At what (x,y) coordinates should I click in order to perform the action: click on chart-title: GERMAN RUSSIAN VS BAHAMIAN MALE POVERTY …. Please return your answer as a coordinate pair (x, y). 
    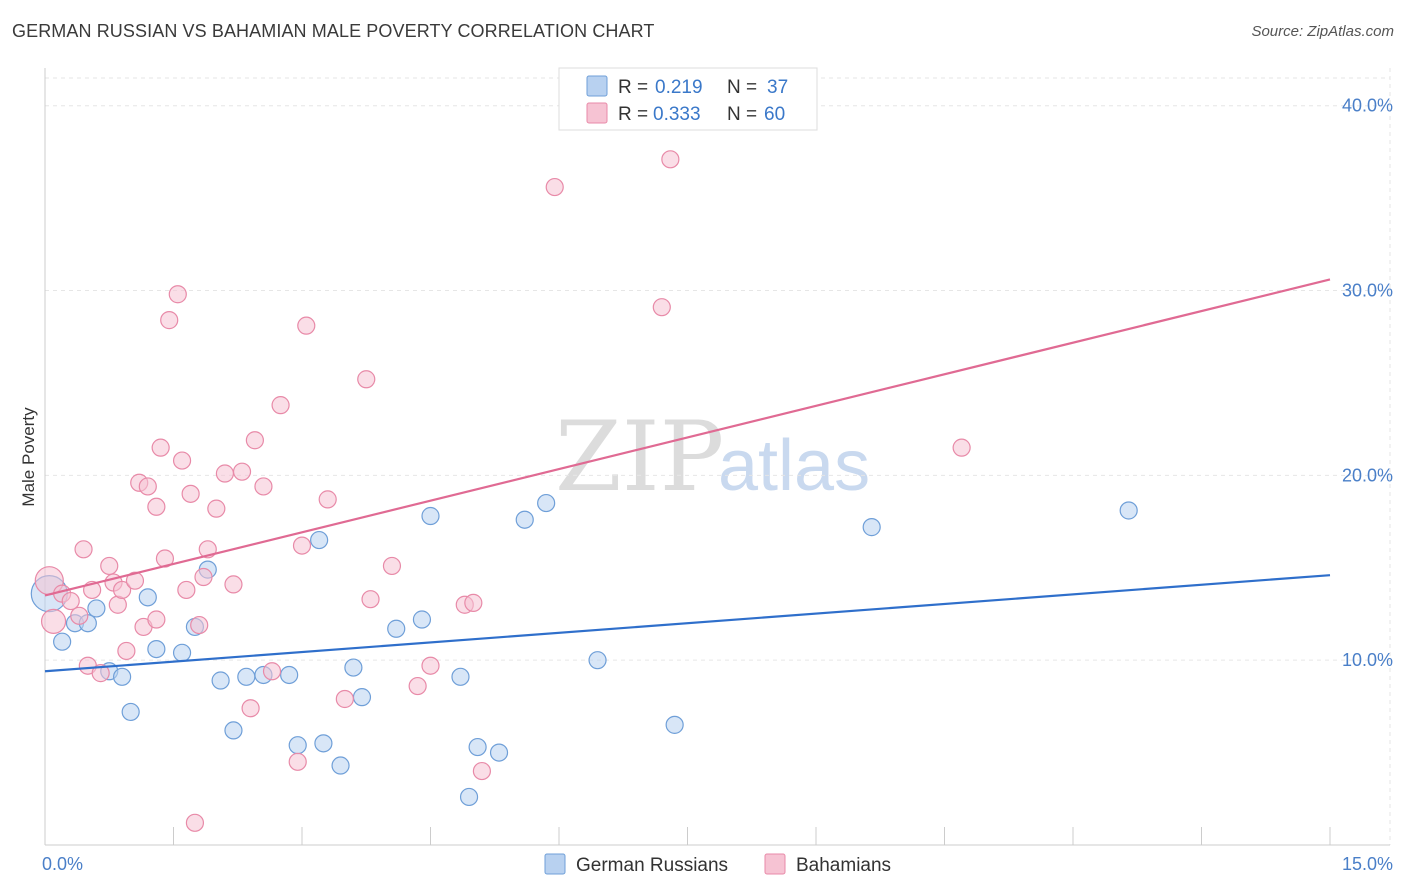
    Looking at the image, I should click on (333, 31).